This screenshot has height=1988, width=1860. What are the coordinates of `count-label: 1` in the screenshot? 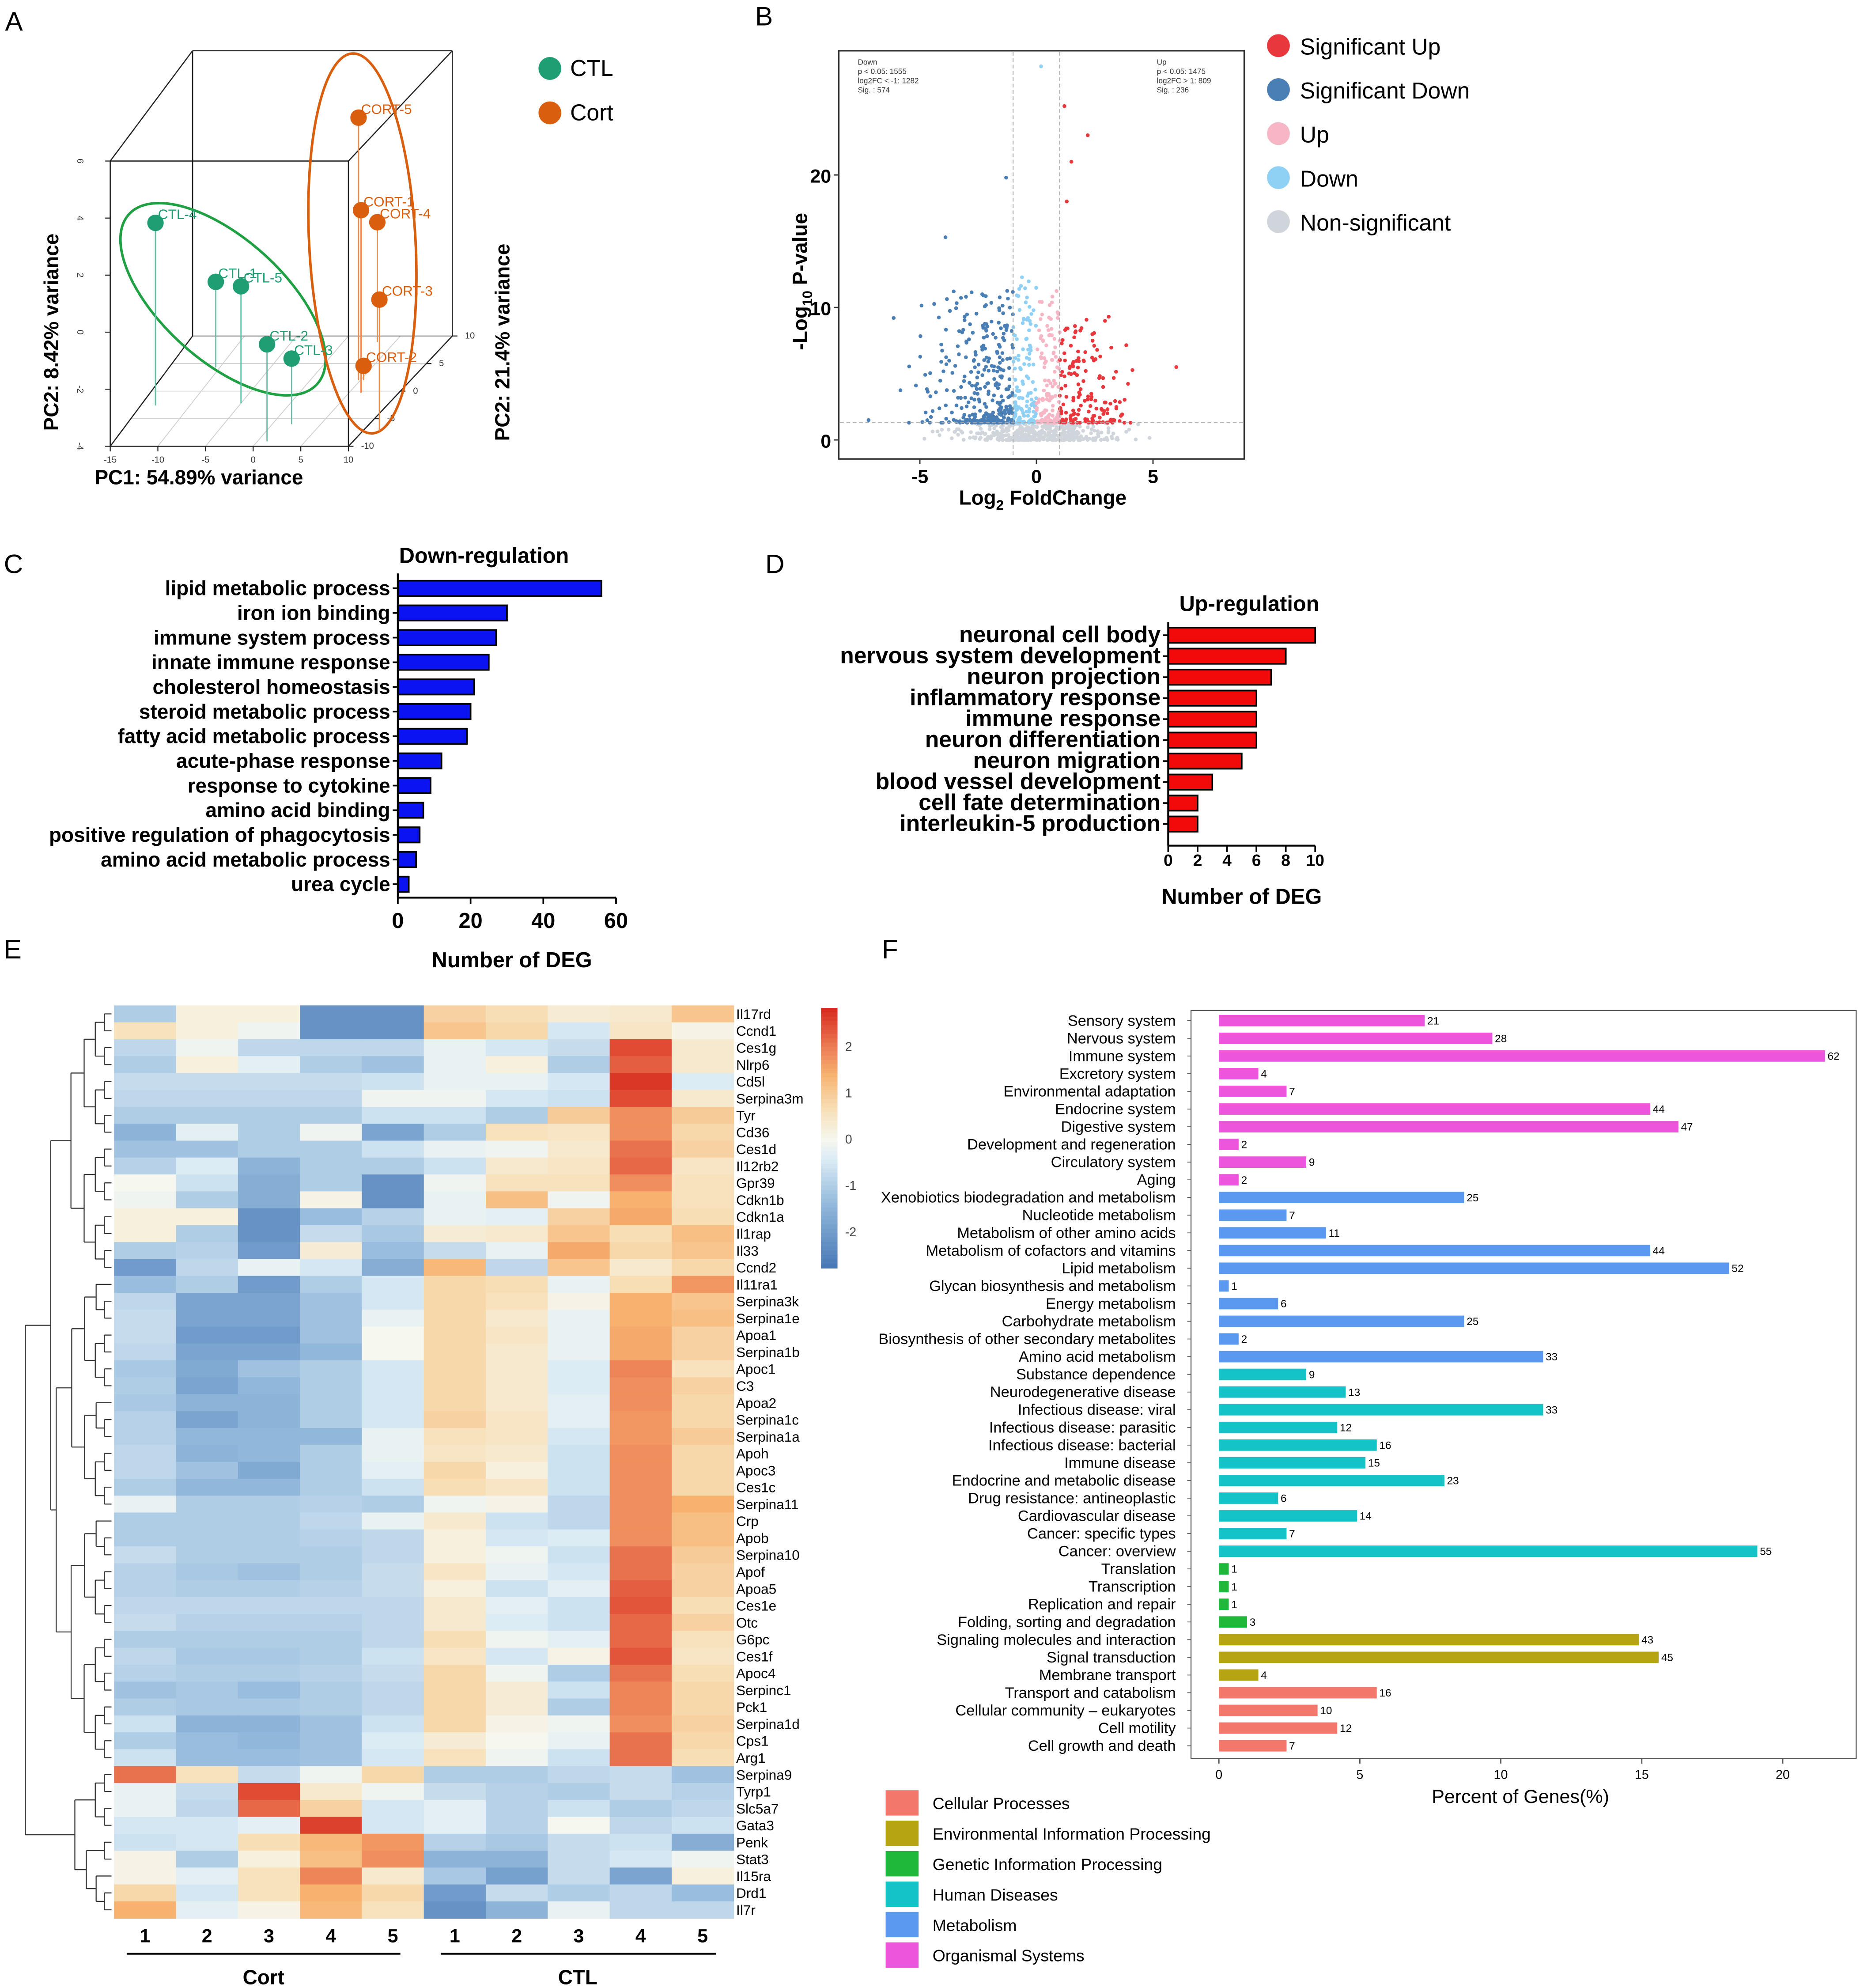 It's located at (1234, 1605).